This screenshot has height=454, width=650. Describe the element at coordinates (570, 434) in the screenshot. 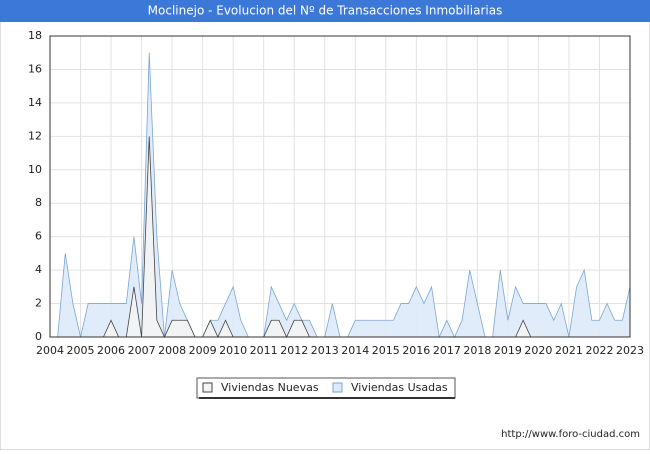

I see `source: http://www.foro-ciudad.com` at that location.